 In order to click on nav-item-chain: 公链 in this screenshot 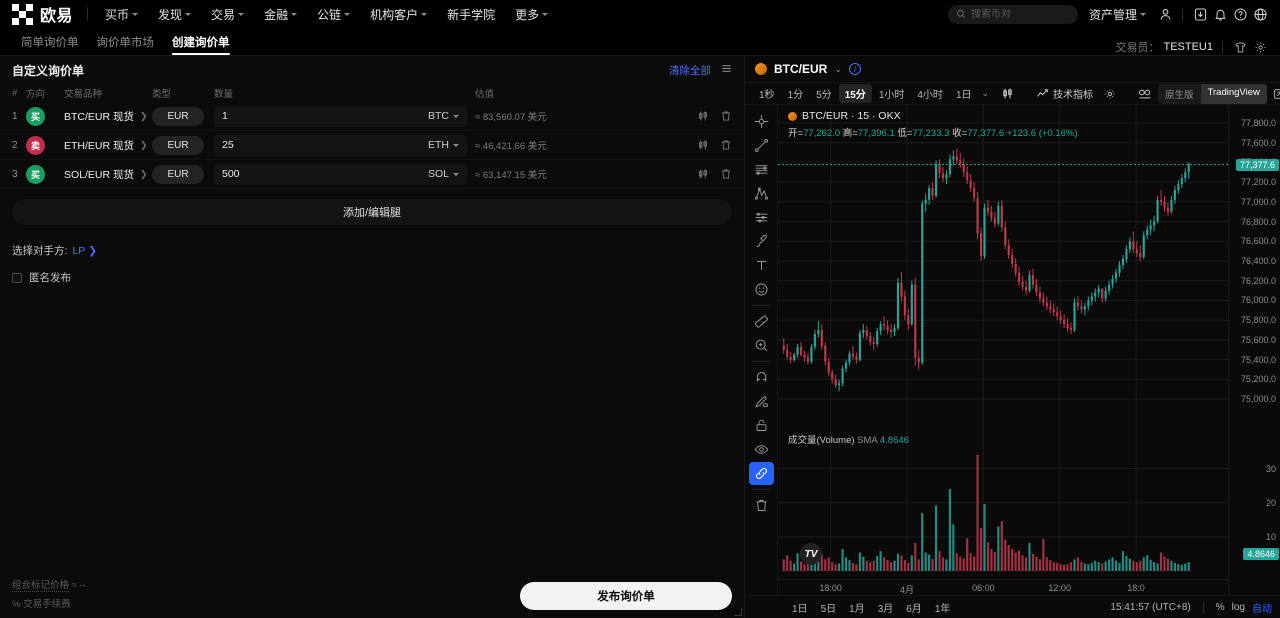, I will do `click(333, 14)`.